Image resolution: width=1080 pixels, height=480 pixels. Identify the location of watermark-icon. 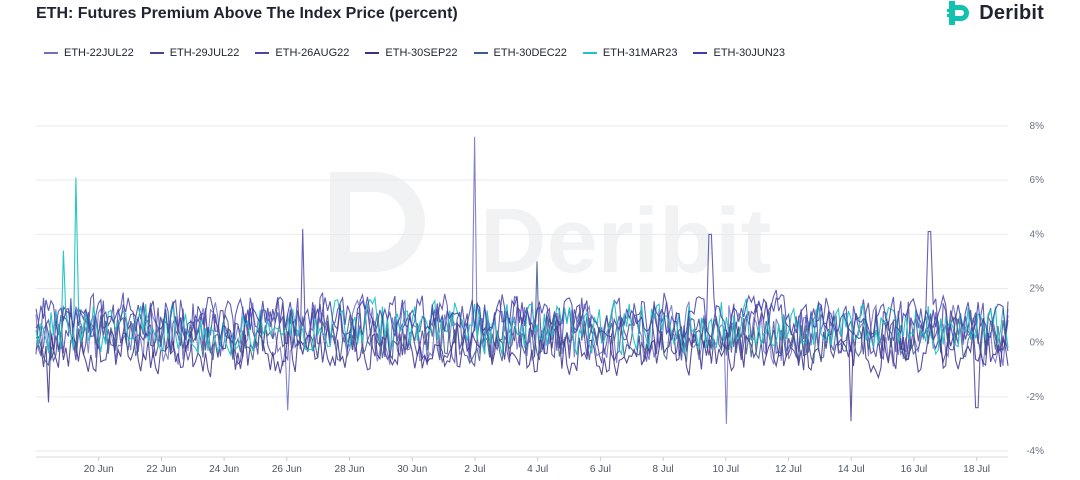
(377, 222).